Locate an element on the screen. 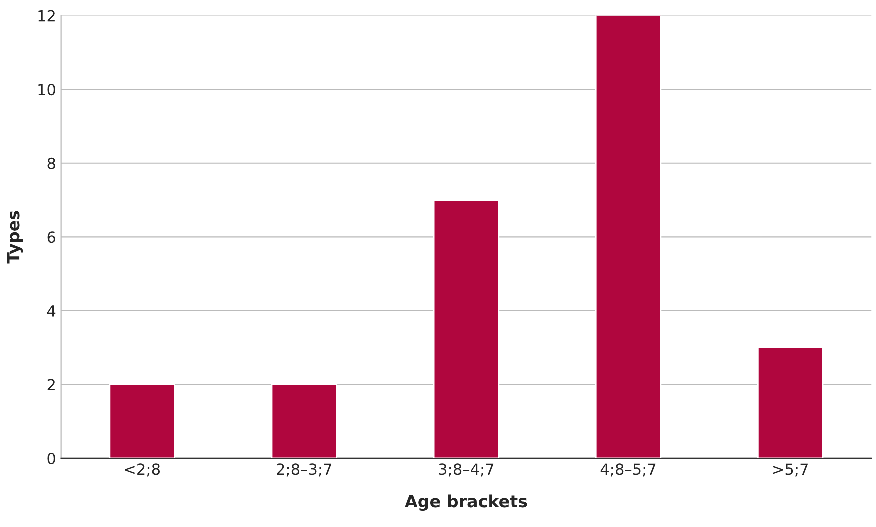  x-tick-label: <2;8 is located at coordinates (142, 470).